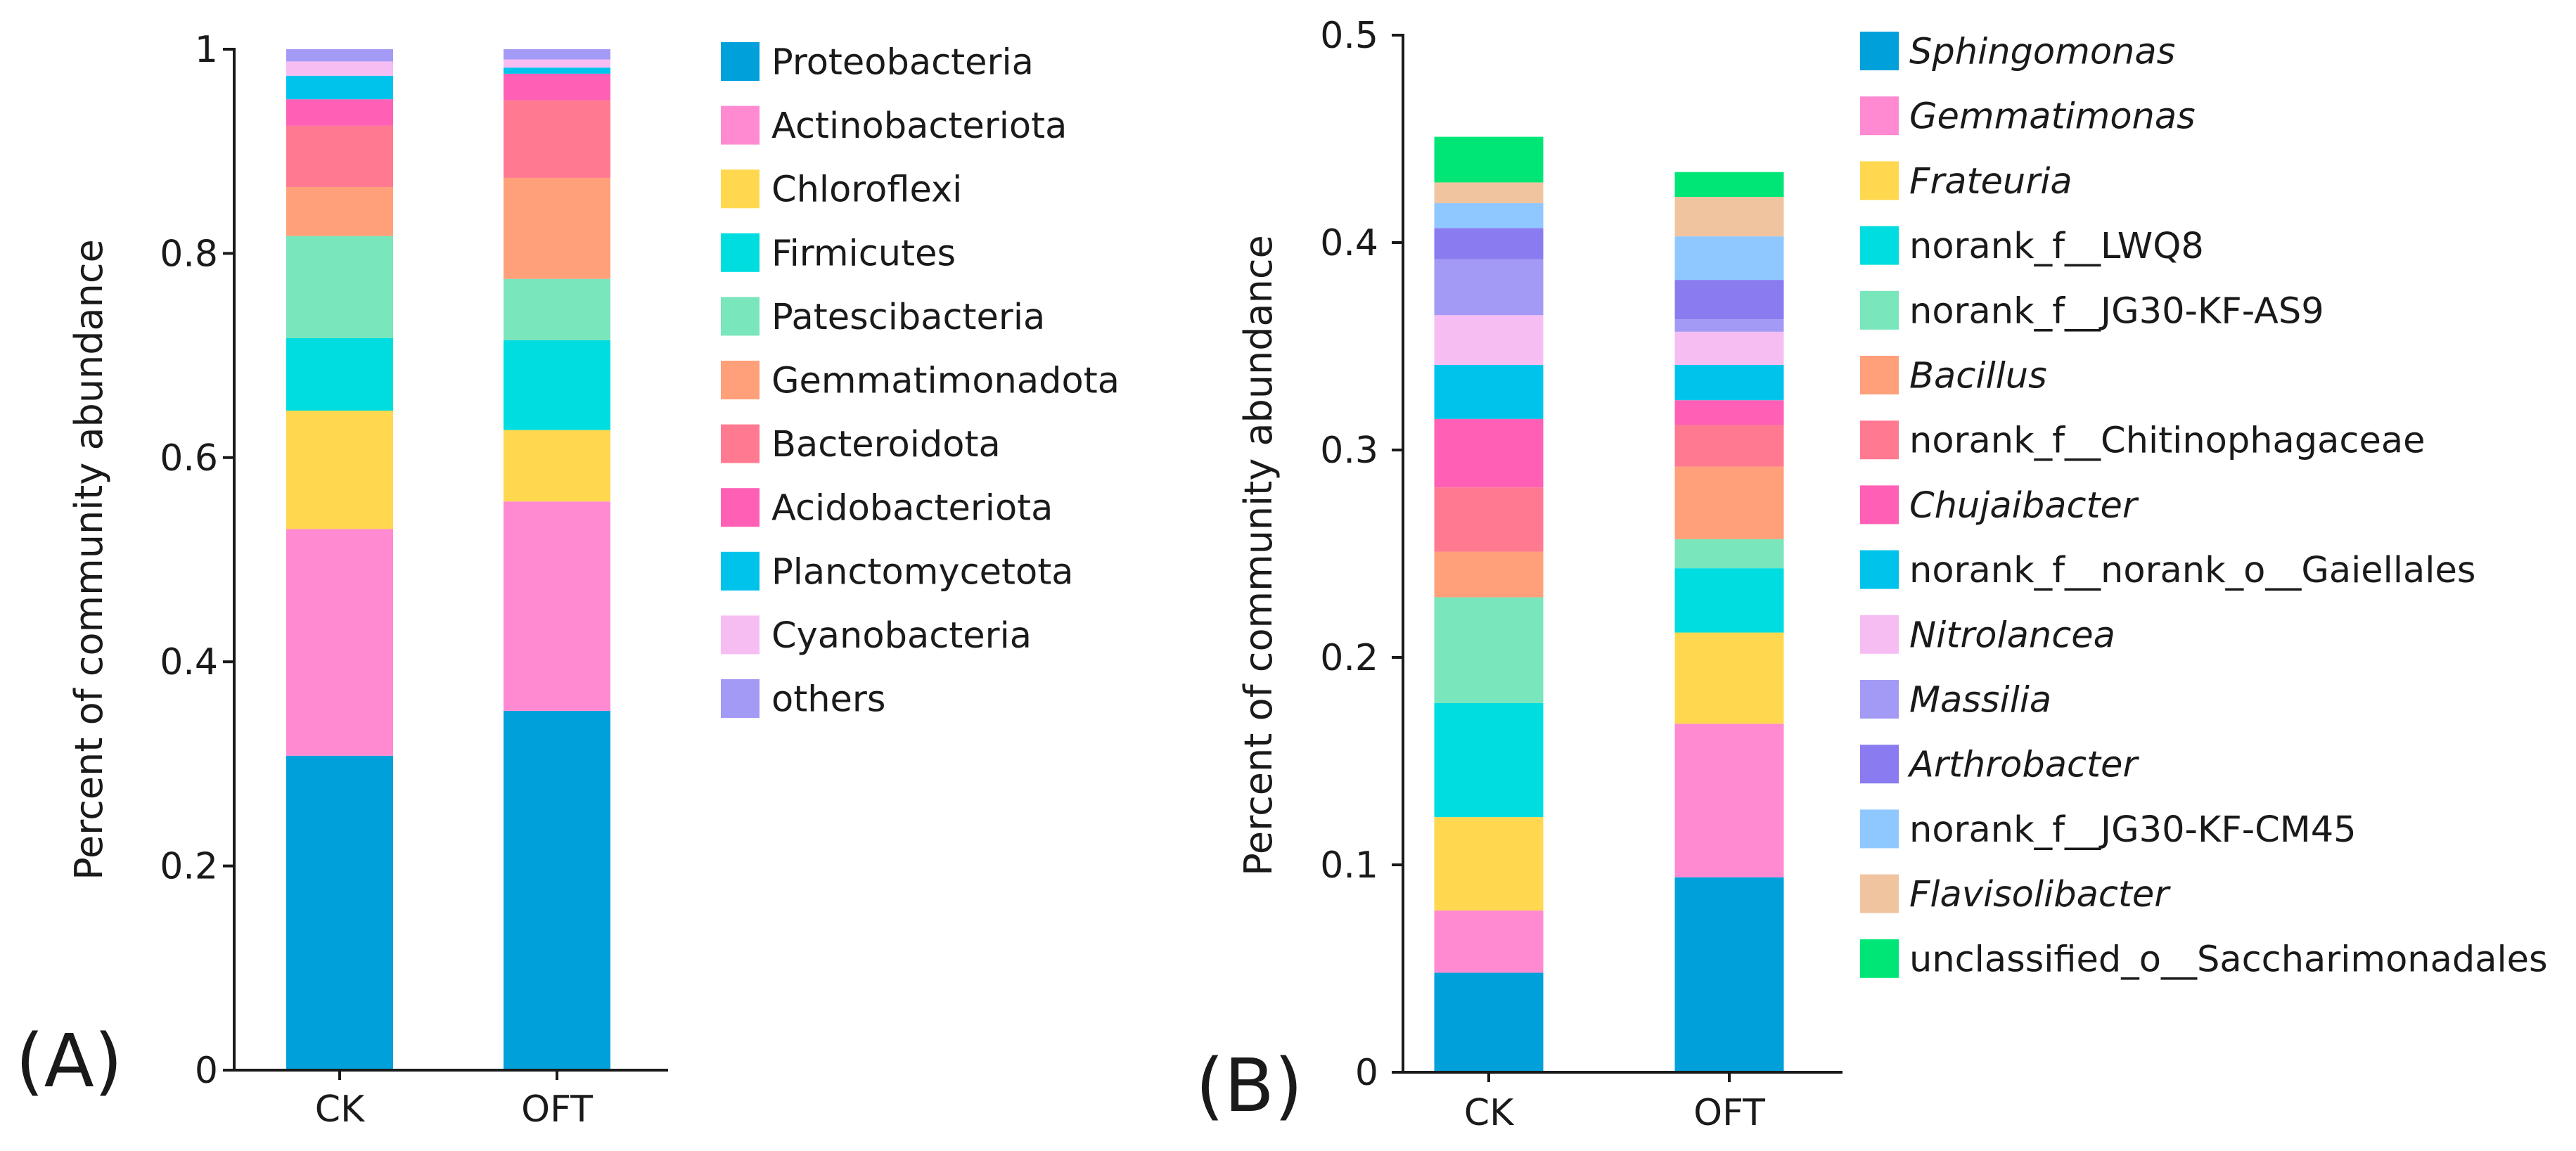 The height and width of the screenshot is (1151, 2576). I want to click on y-tick-label-b-4: 0.4, so click(1349, 243).